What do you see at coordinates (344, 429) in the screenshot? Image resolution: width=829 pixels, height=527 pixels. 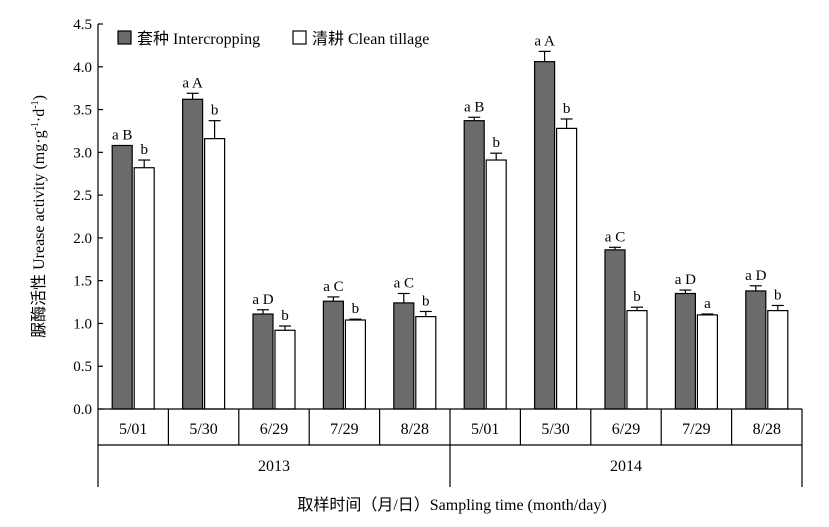 I see `x-tick-label-3: 7/29` at bounding box center [344, 429].